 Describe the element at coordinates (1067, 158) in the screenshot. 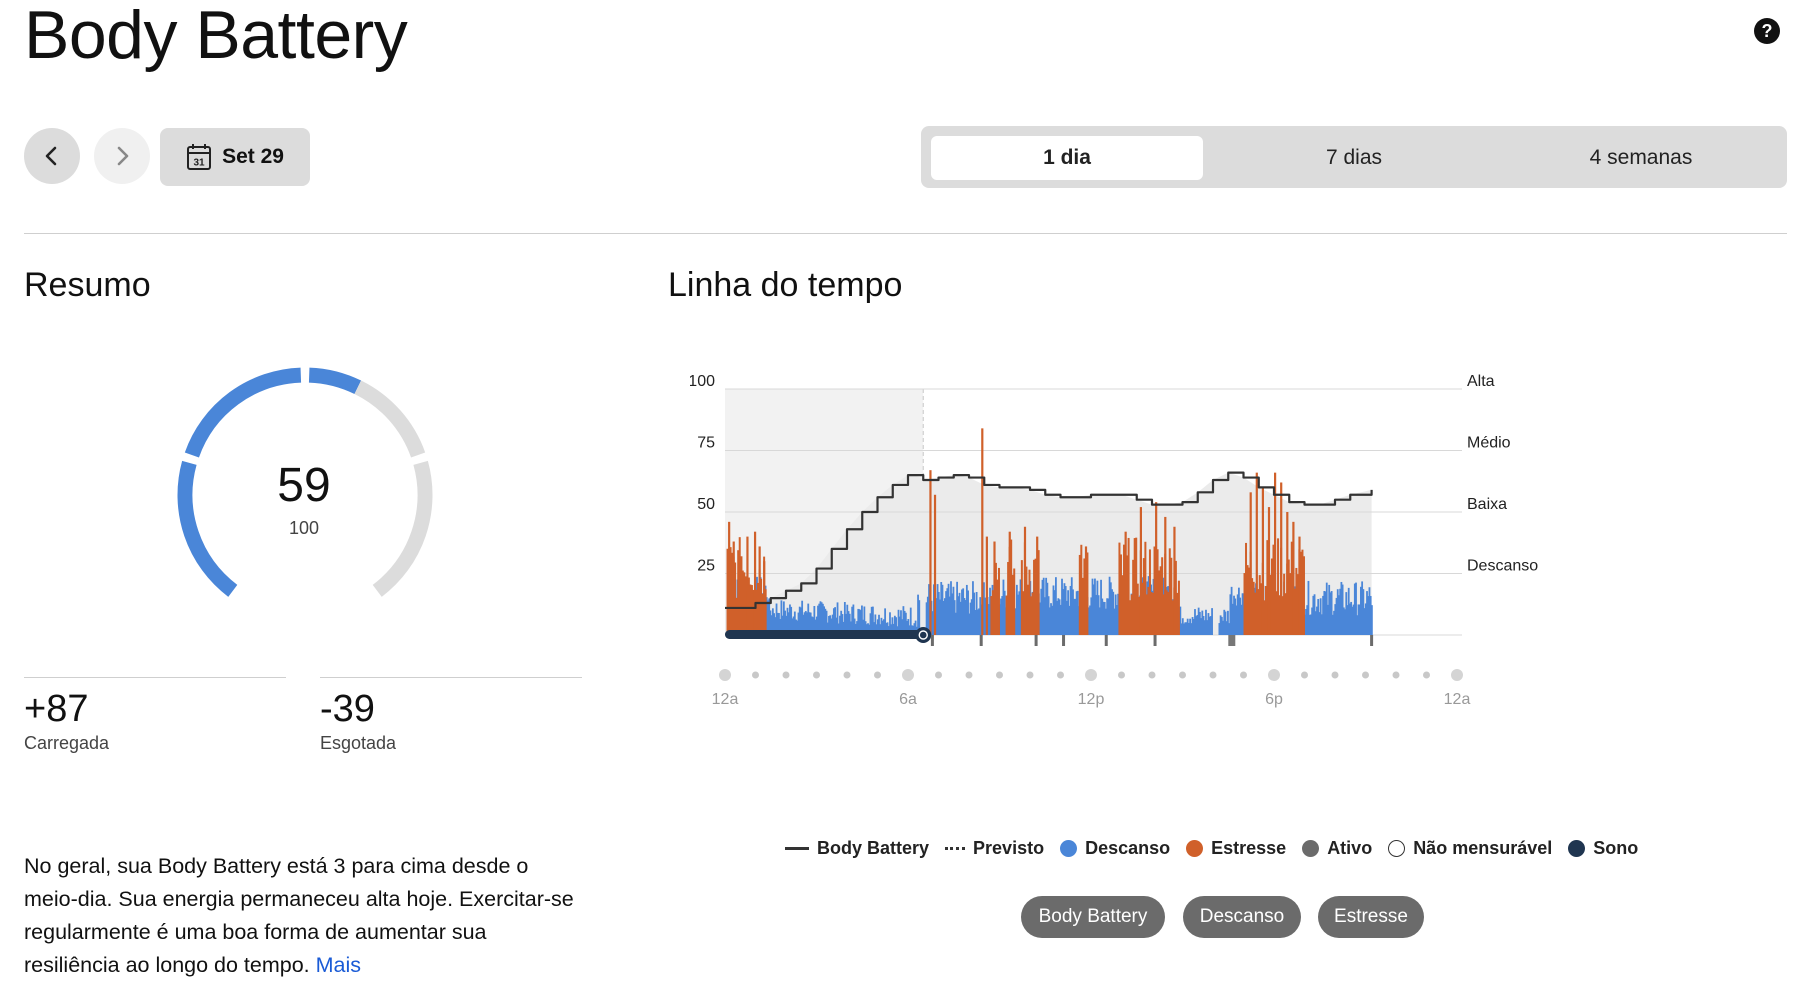

I see `tab-1-dia: 1 dia` at that location.